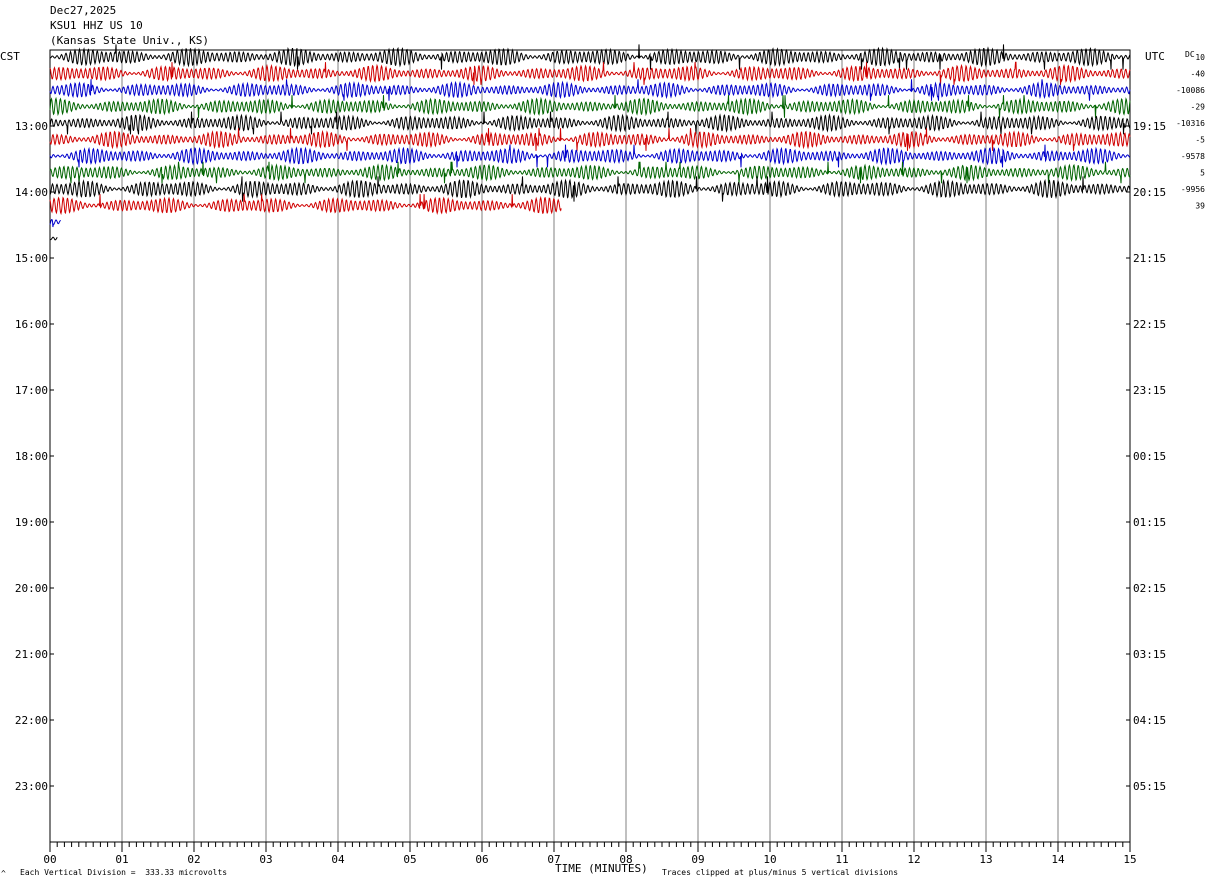  Describe the element at coordinates (1190, 54) in the screenshot. I see `dc-label: DC` at that location.